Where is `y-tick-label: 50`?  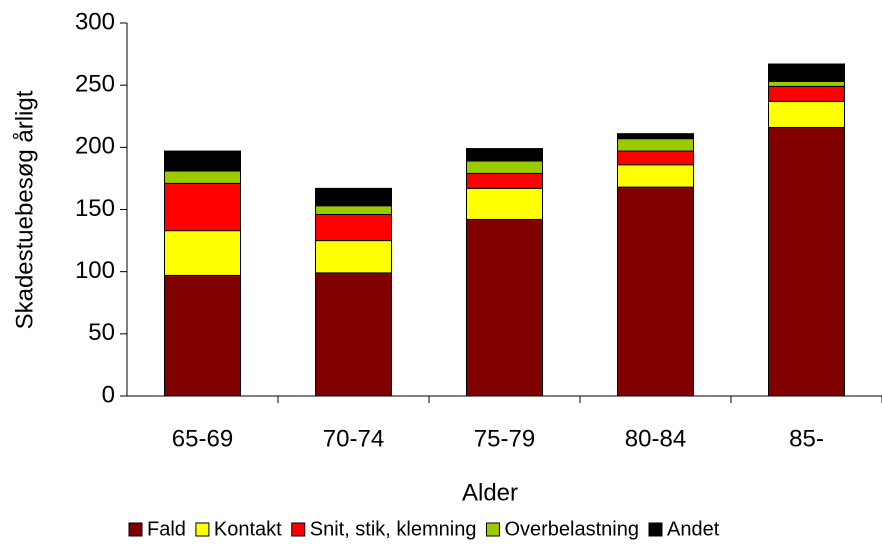 y-tick-label: 50 is located at coordinates (101, 332).